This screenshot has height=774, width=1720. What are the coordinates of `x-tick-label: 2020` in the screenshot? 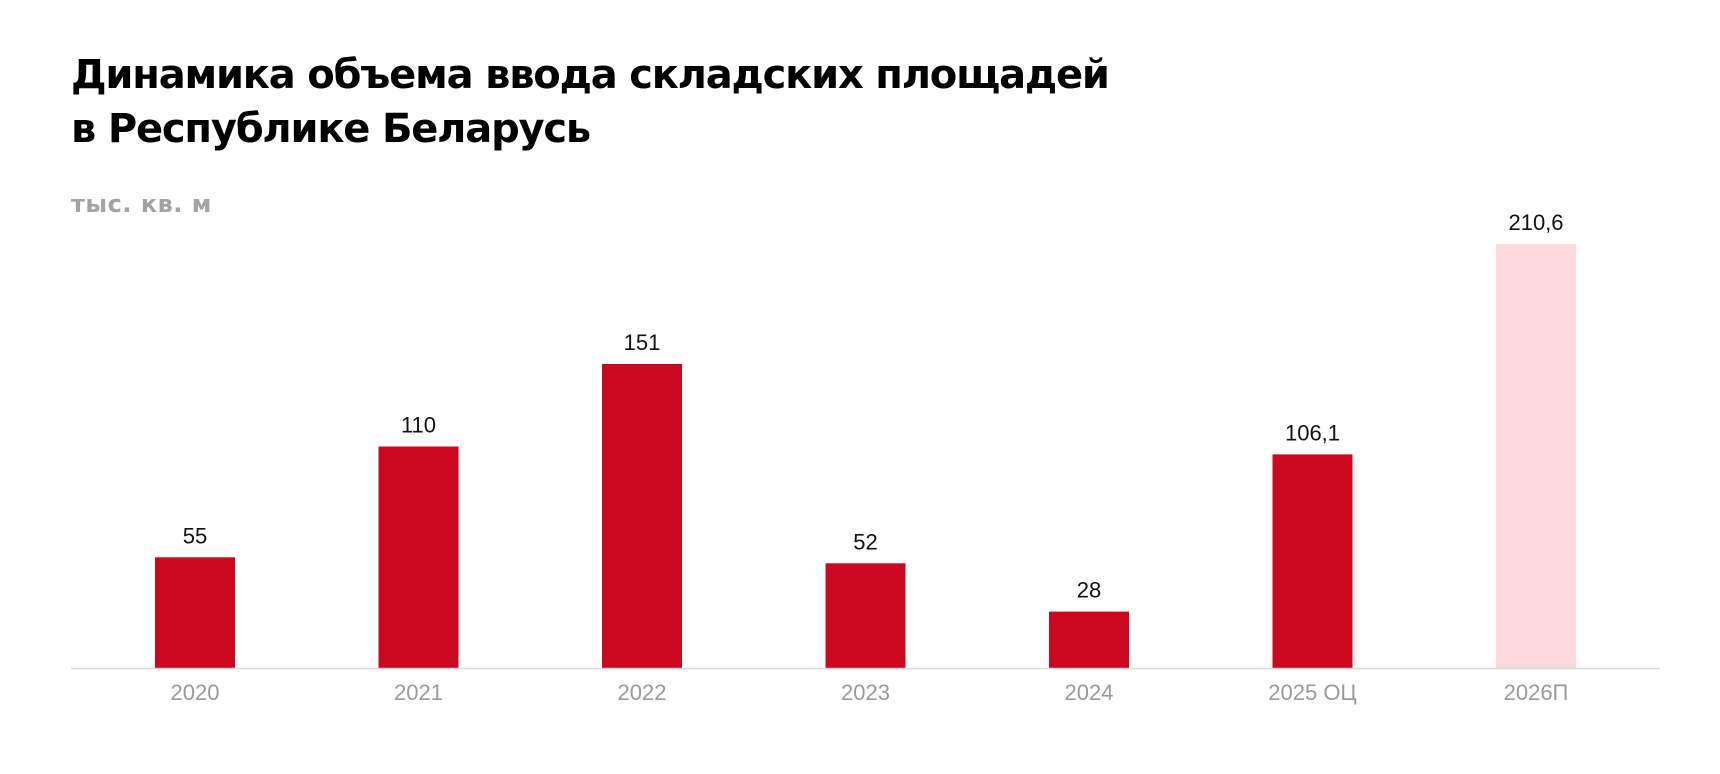 It's located at (195, 692).